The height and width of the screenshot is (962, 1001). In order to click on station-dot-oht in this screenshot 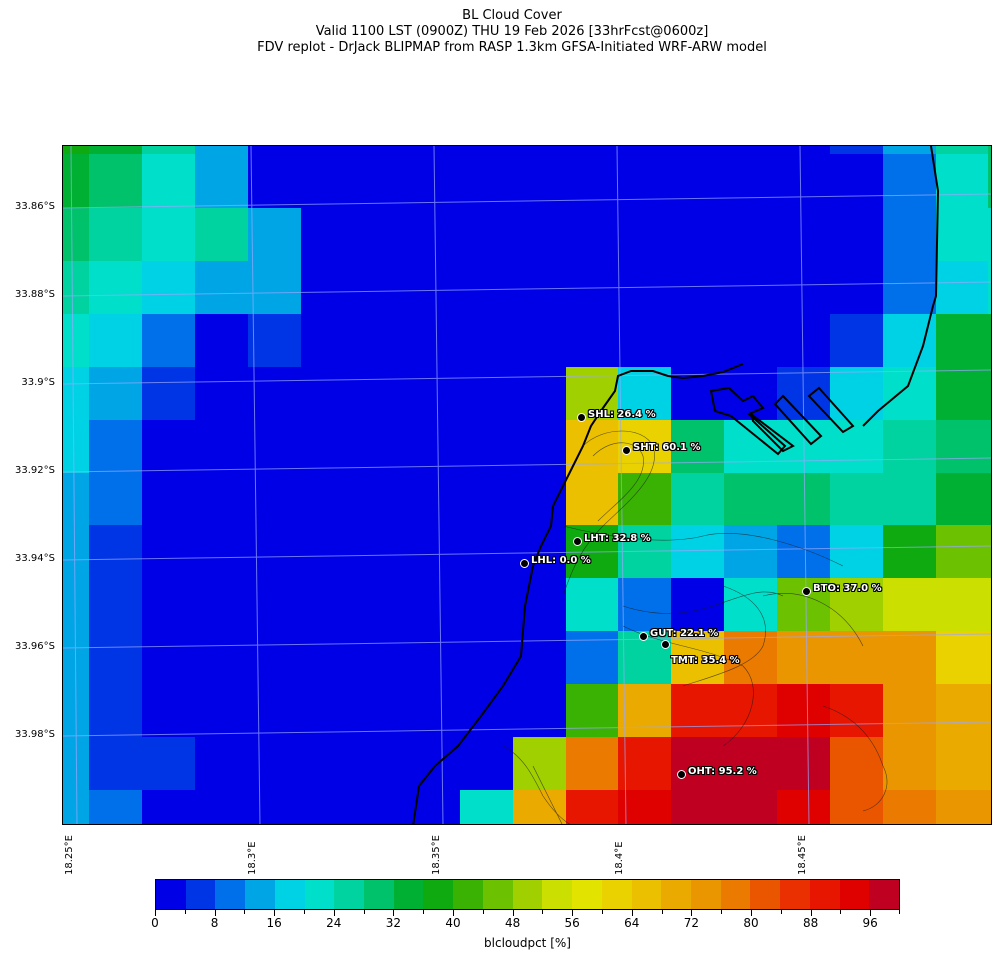, I will do `click(681, 774)`.